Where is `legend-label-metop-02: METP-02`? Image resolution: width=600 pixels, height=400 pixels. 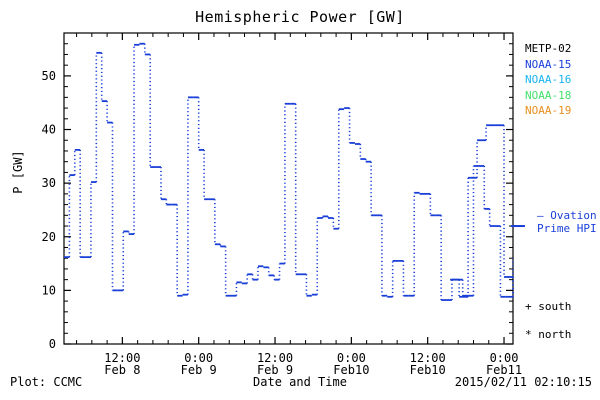
legend-label-metop-02: METP-02 is located at coordinates (548, 48).